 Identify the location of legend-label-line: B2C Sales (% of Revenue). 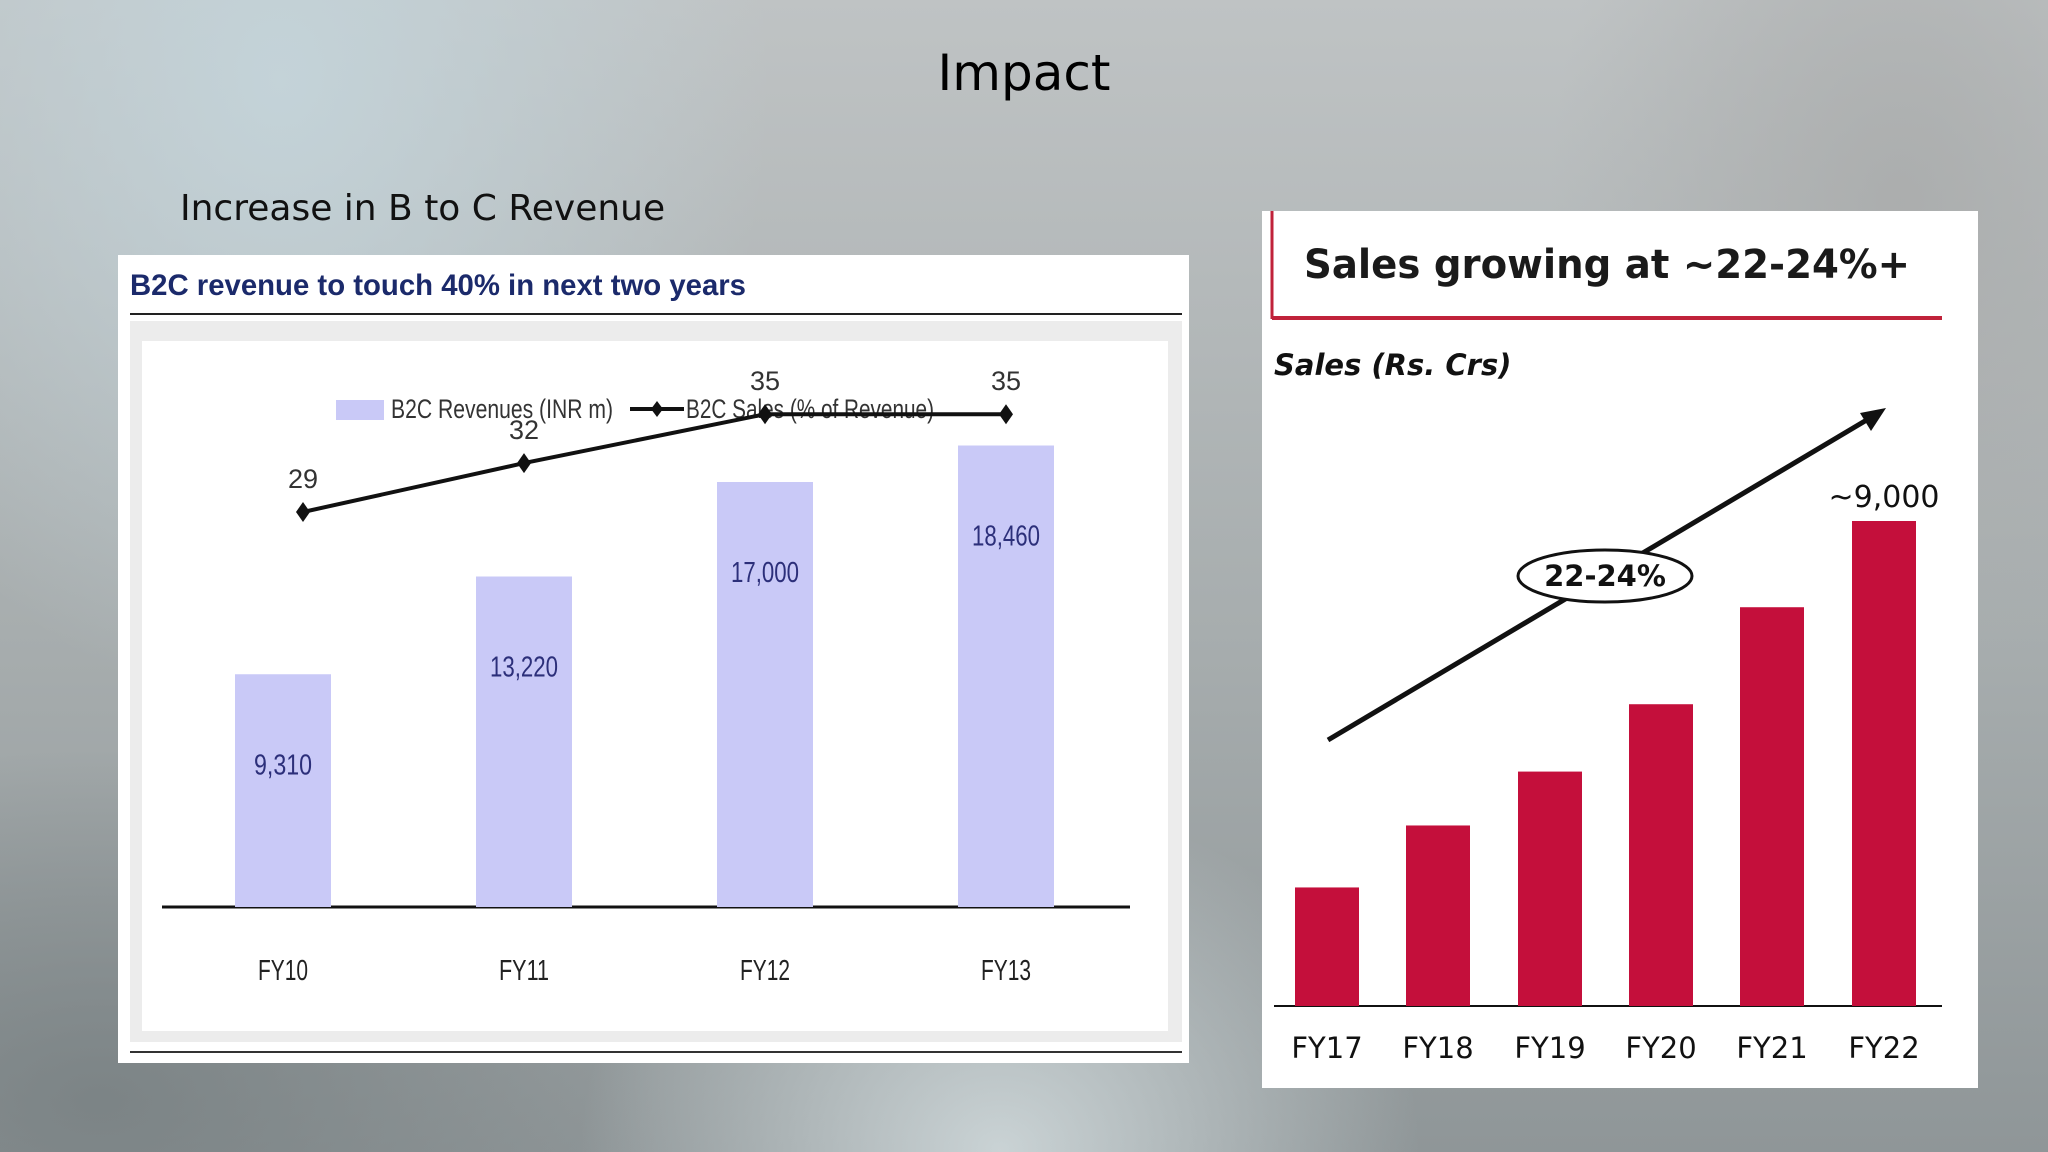
(810, 409).